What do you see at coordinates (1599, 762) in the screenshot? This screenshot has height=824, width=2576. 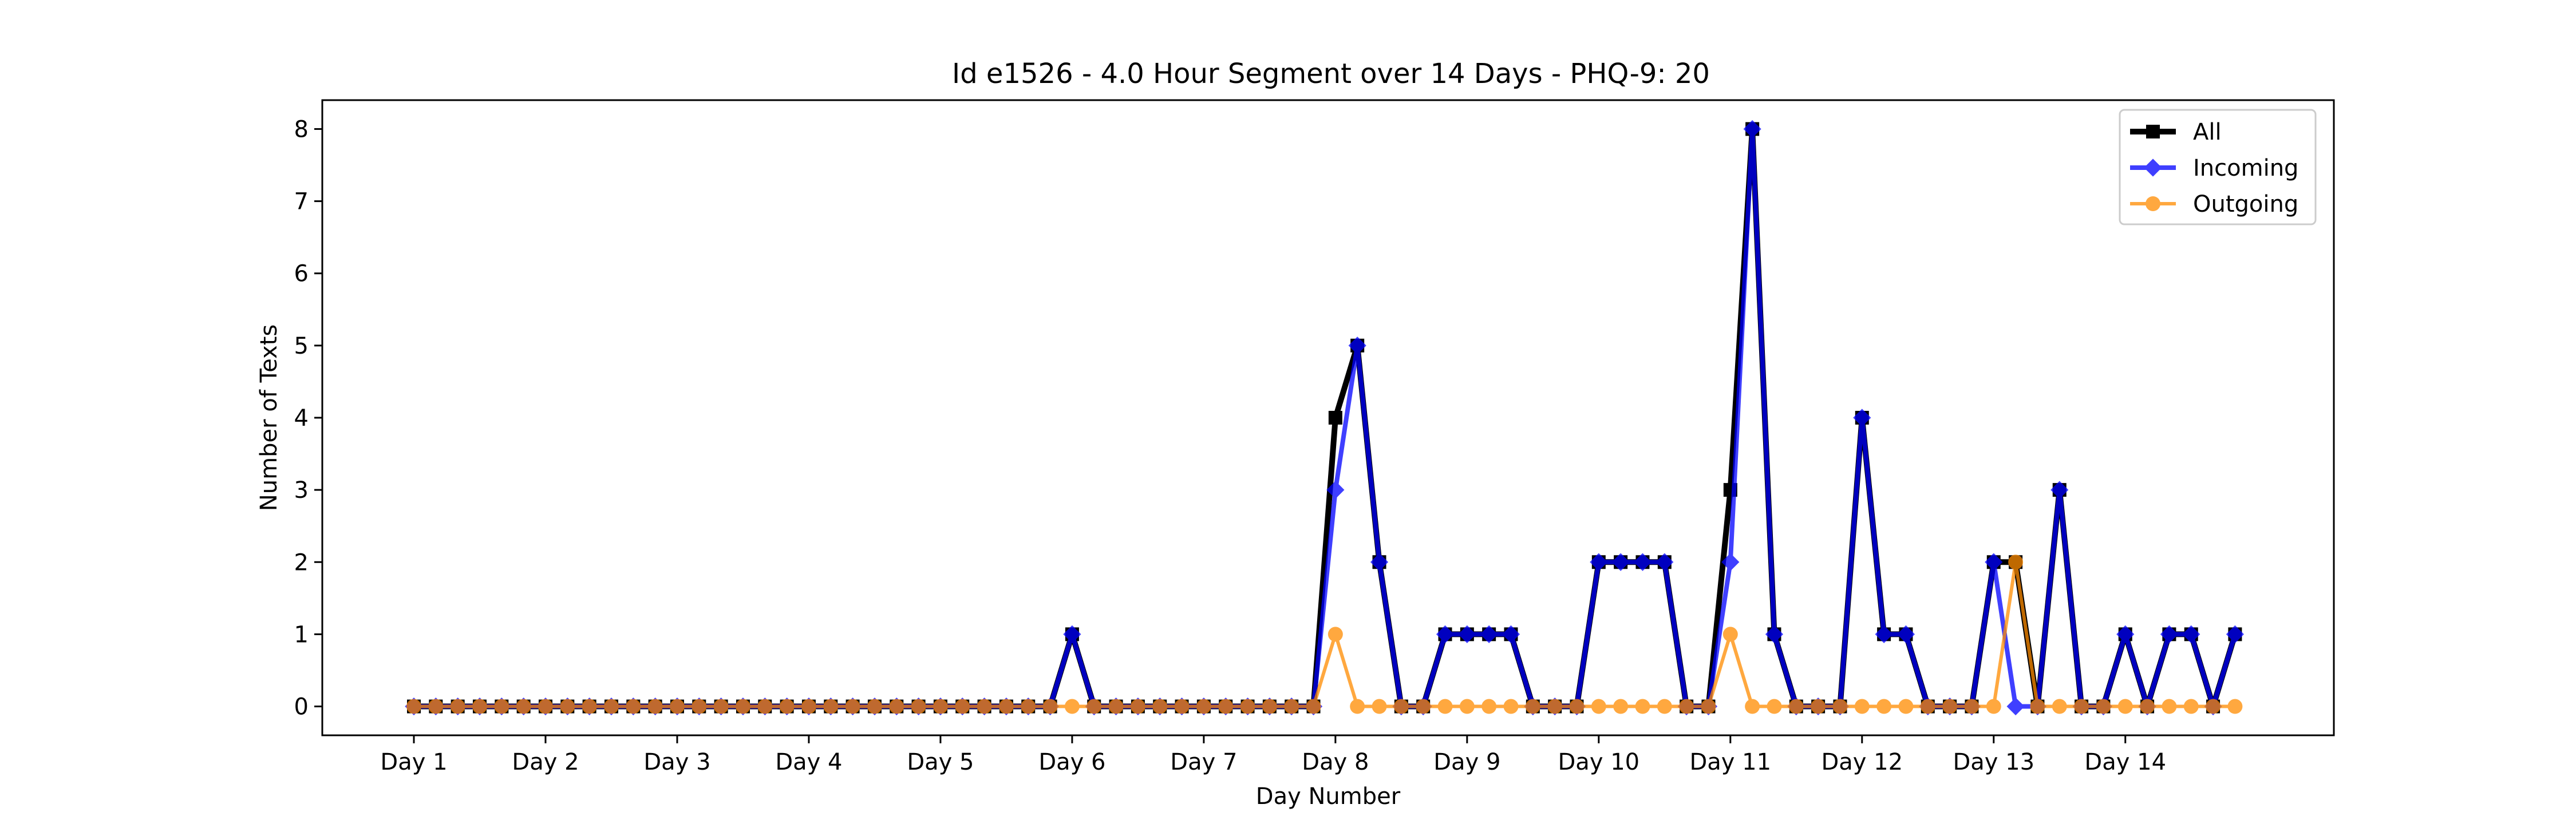 I see `x-tick-label: Day 10` at bounding box center [1599, 762].